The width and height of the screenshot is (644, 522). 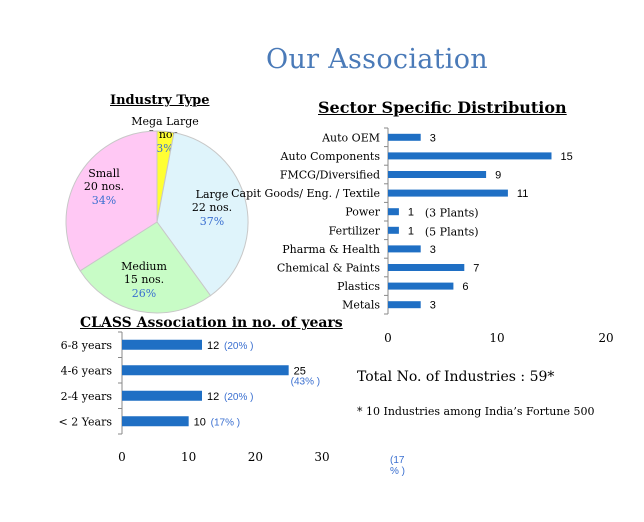 I want to click on pie-slice-percent: 34%, so click(x=104, y=200).